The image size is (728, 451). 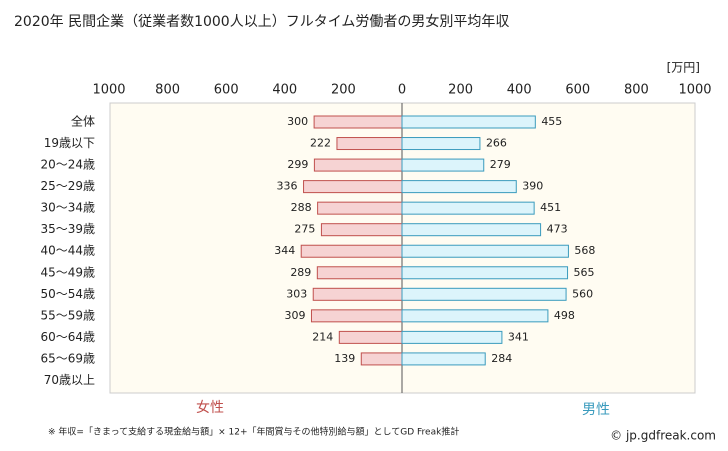 What do you see at coordinates (500, 164) in the screenshot?
I see `value-label: 279` at bounding box center [500, 164].